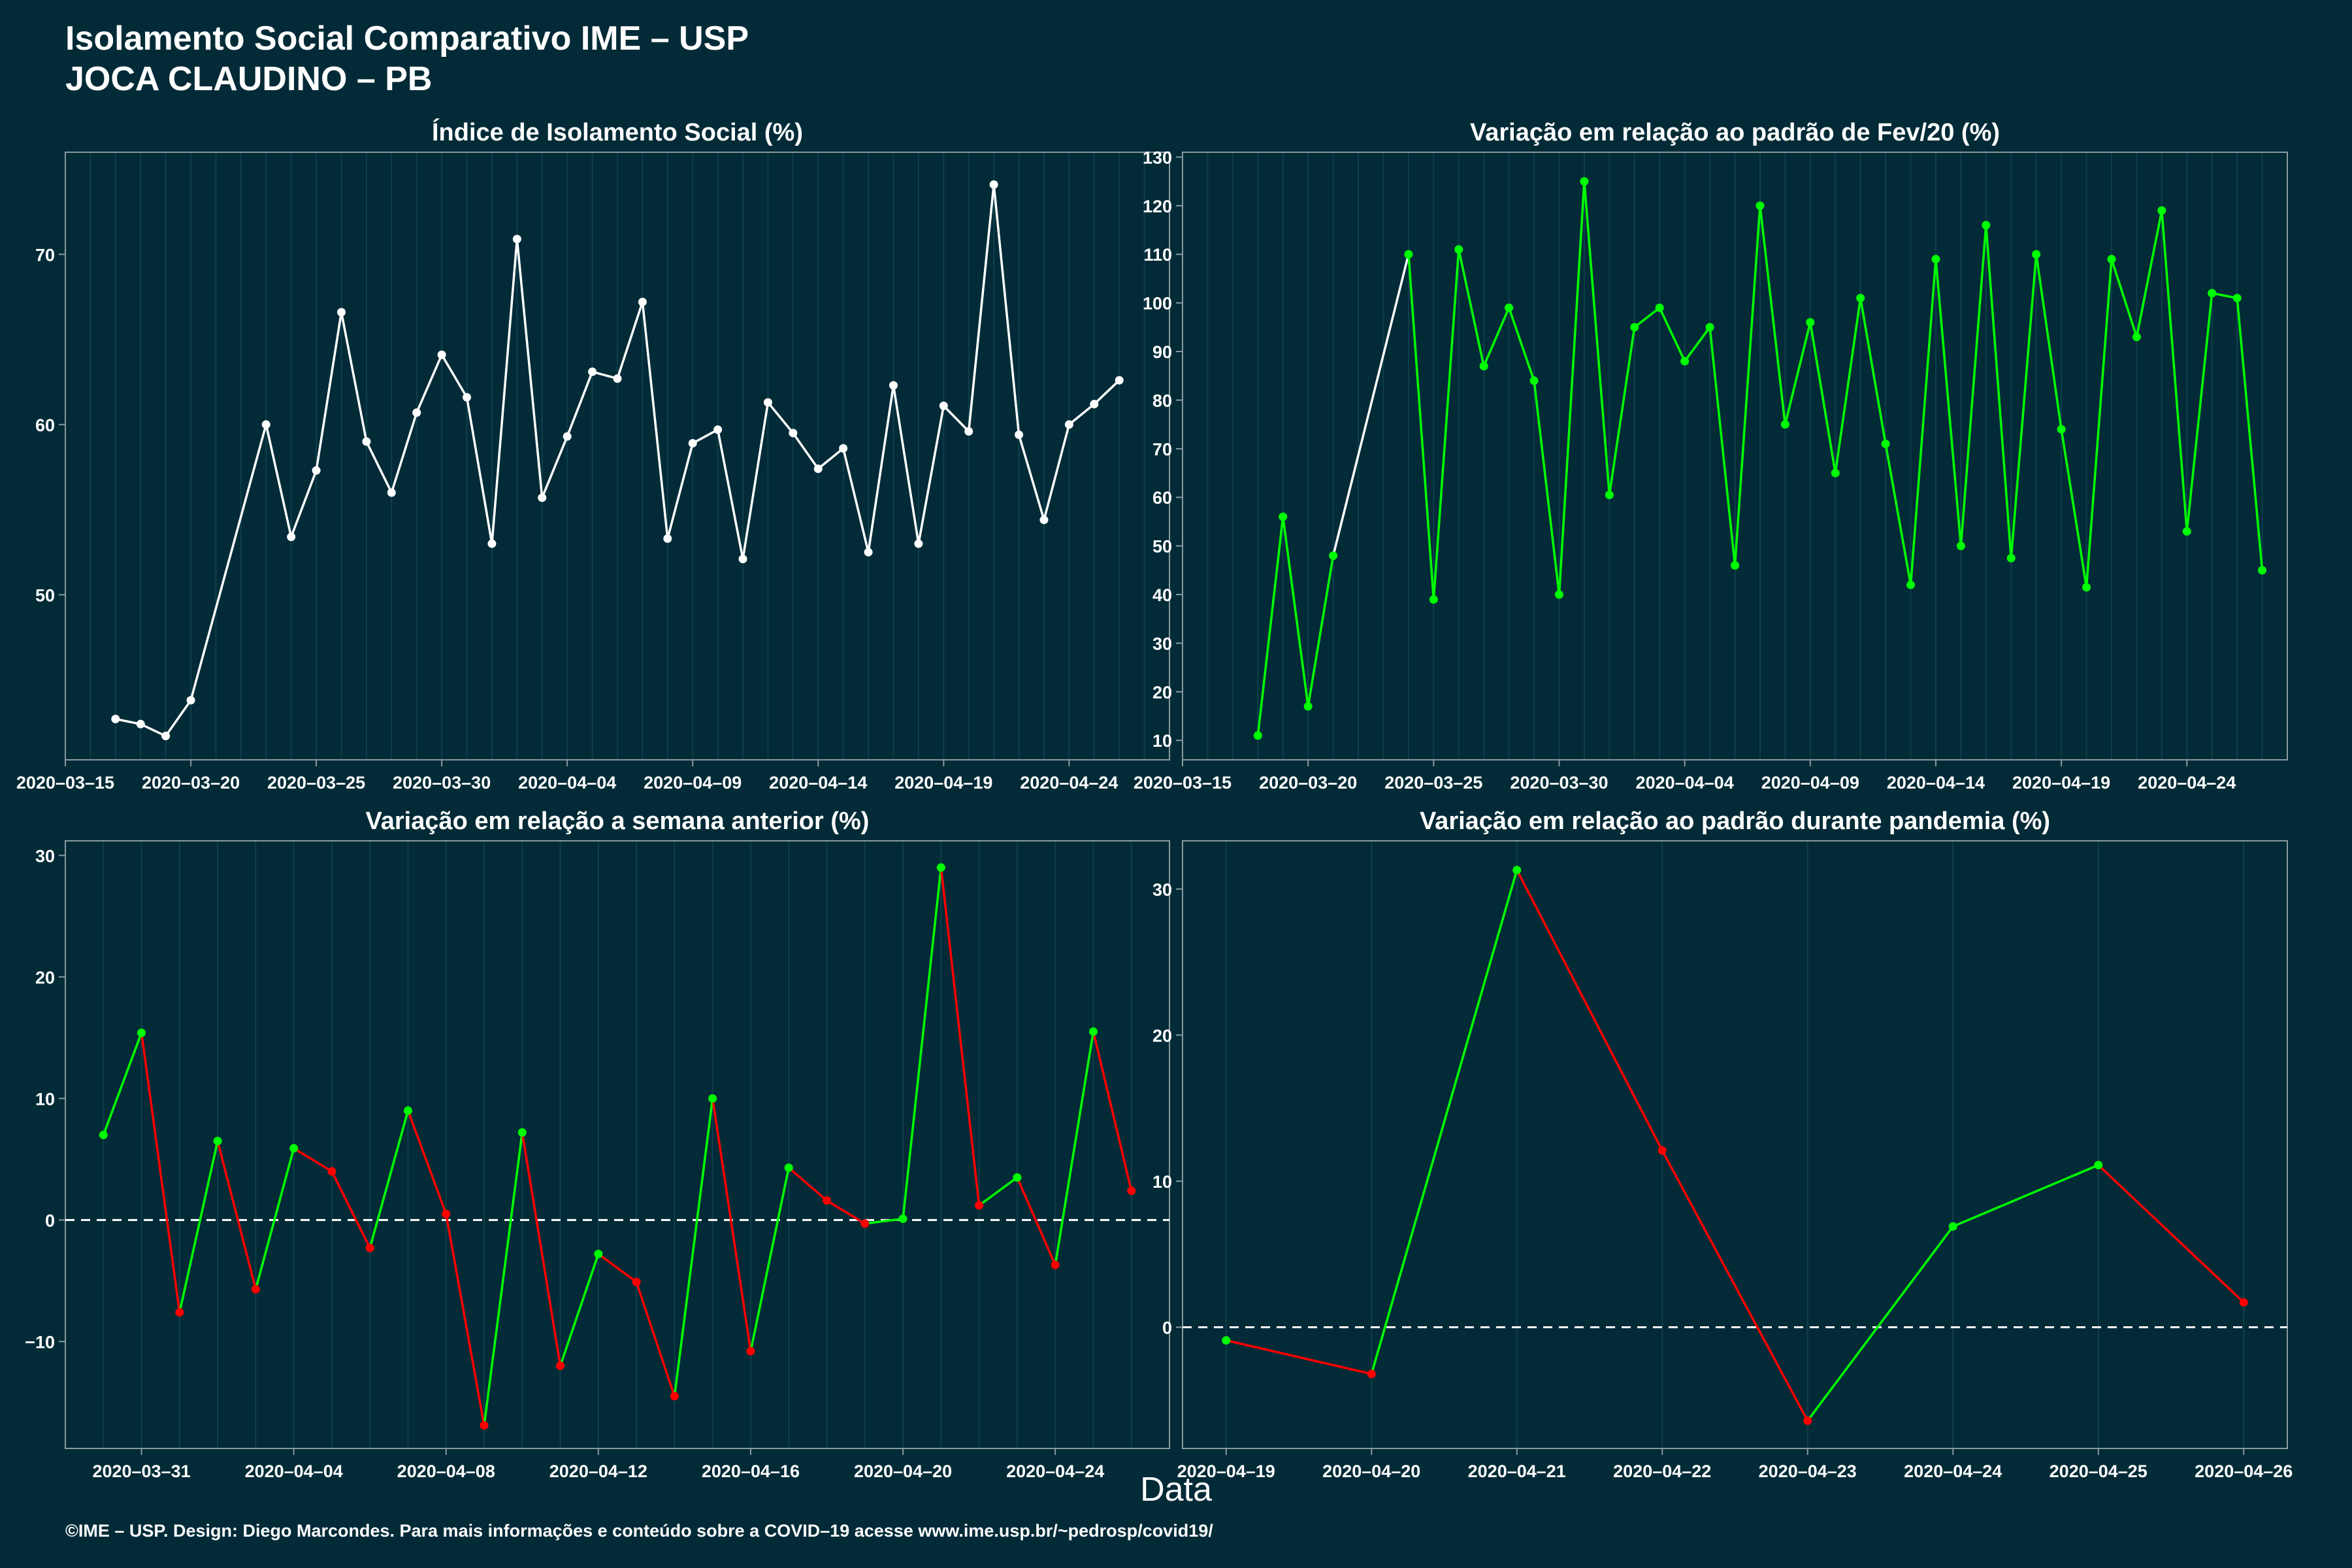 Image resolution: width=2352 pixels, height=1568 pixels. What do you see at coordinates (1157, 304) in the screenshot?
I see `y-tick-label: 100` at bounding box center [1157, 304].